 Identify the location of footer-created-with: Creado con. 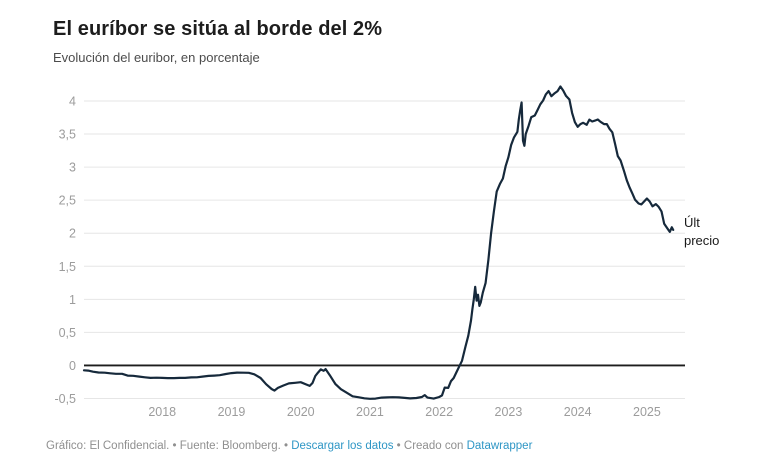
(435, 446).